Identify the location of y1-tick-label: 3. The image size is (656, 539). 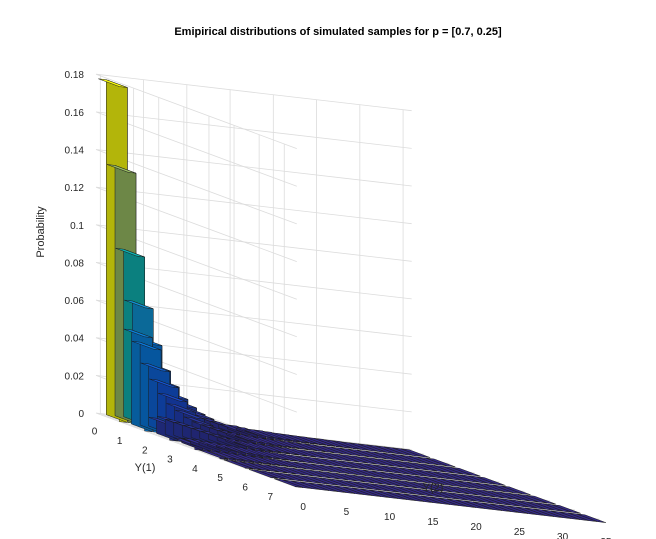
(170, 460).